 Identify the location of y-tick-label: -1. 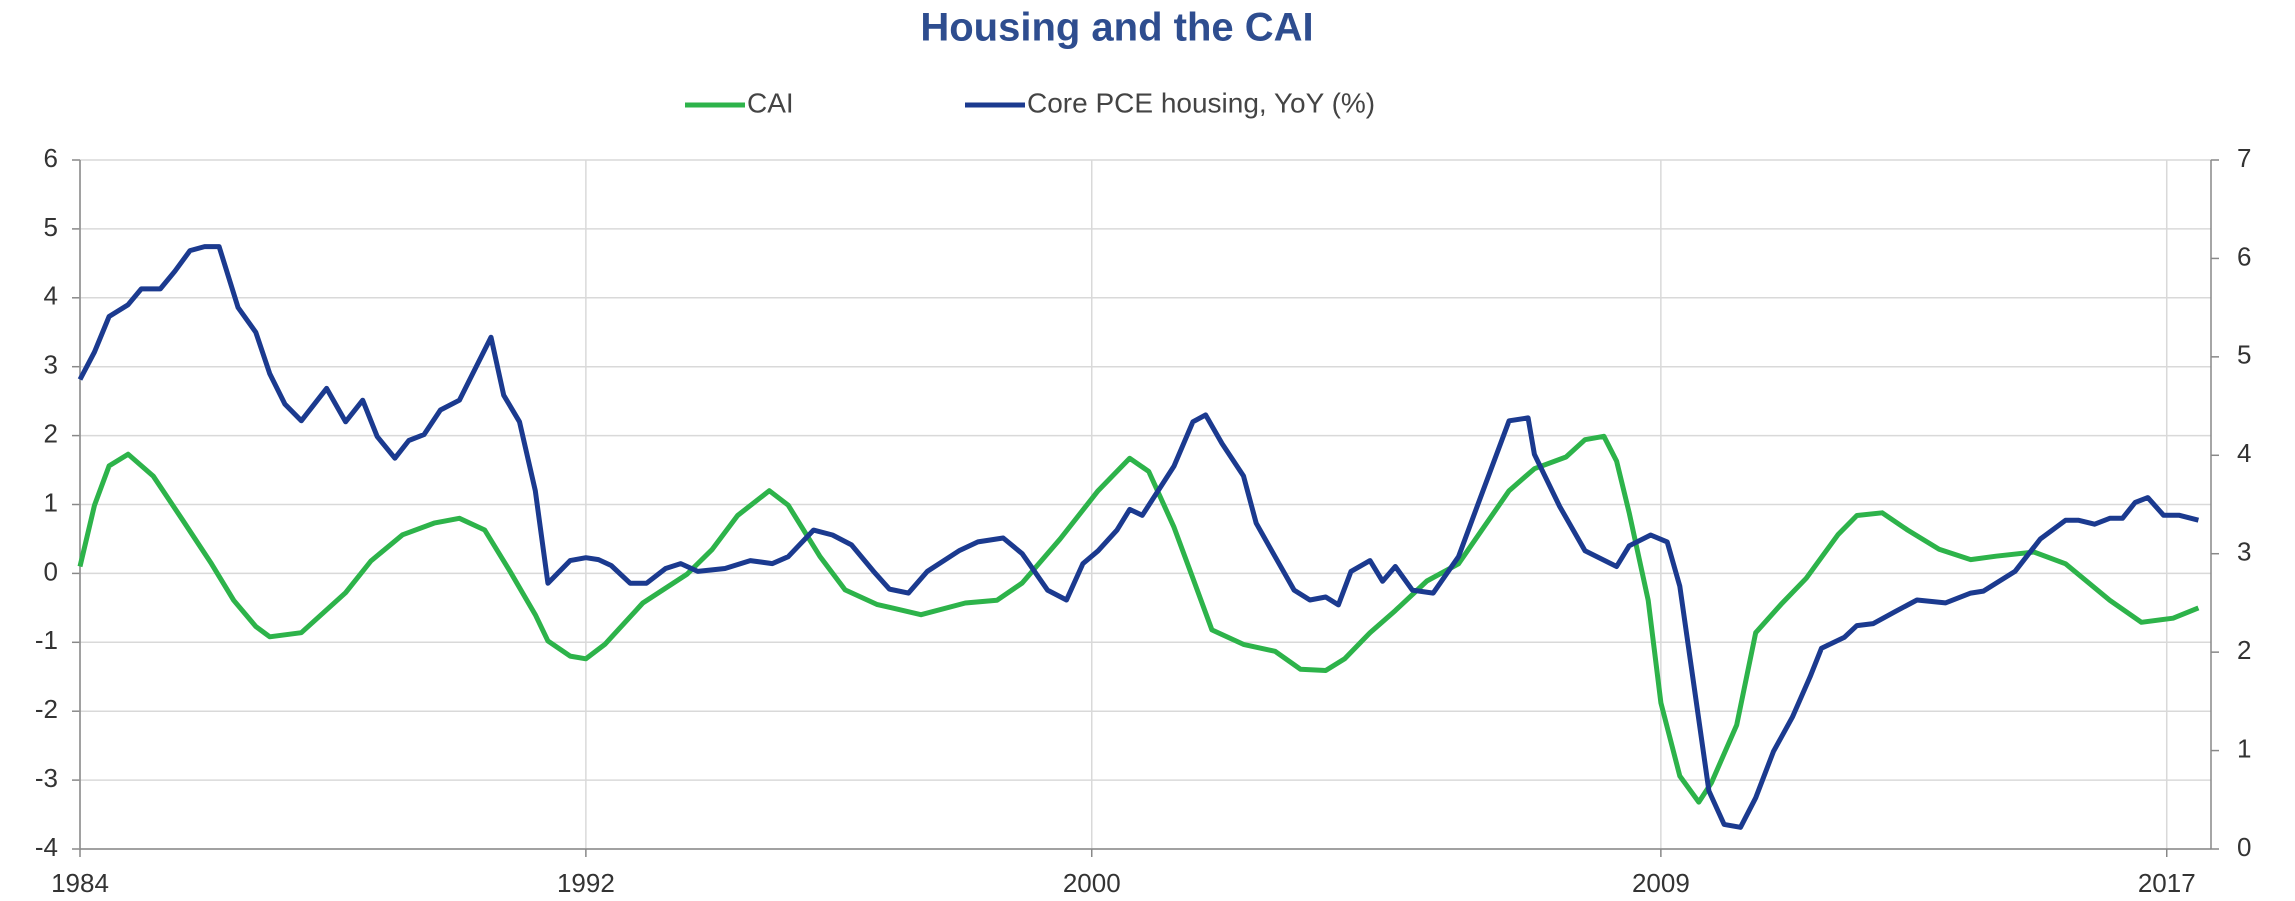
(46, 640).